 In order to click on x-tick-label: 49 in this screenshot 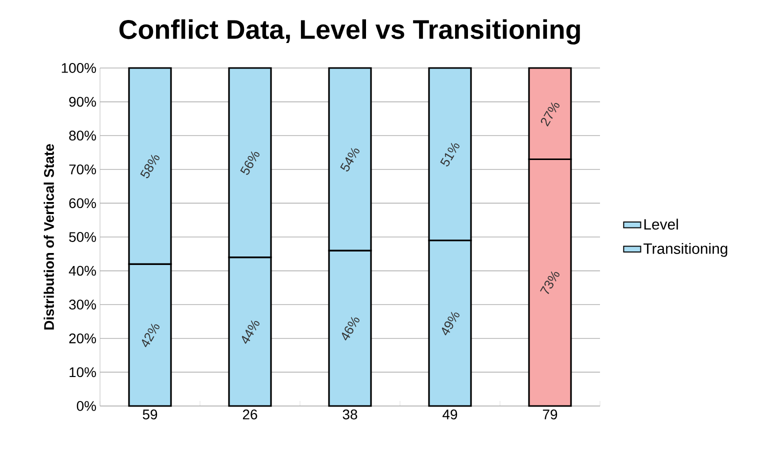, I will do `click(450, 415)`.